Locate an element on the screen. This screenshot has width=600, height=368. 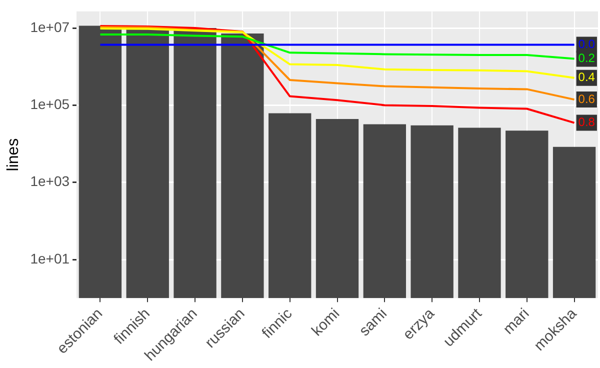
series-label: 0.8 is located at coordinates (587, 122).